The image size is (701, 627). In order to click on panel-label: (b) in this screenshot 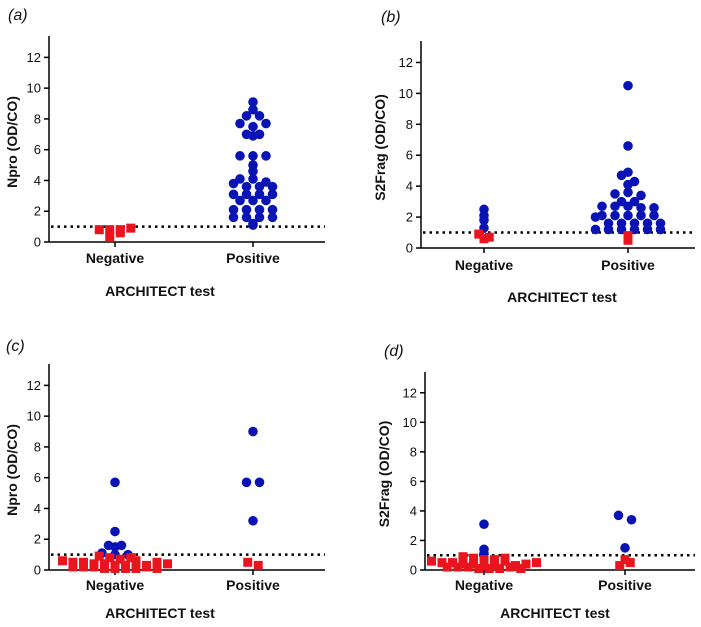, I will do `click(391, 17)`.